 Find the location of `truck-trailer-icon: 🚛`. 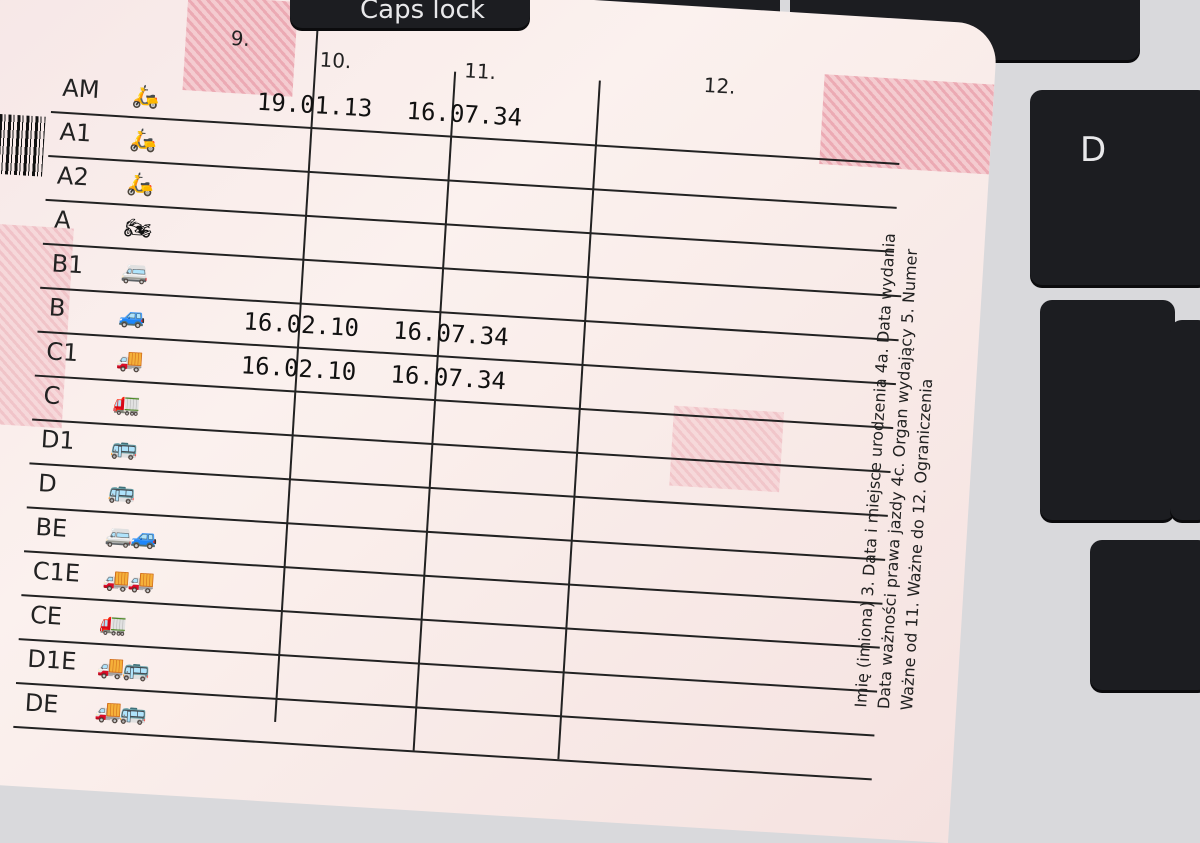

truck-trailer-icon: 🚛 is located at coordinates (112, 624).